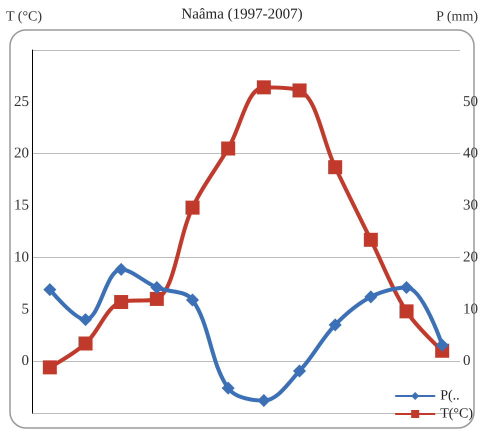 The width and height of the screenshot is (484, 434). What do you see at coordinates (21, 257) in the screenshot?
I see `y-tick-label: 10` at bounding box center [21, 257].